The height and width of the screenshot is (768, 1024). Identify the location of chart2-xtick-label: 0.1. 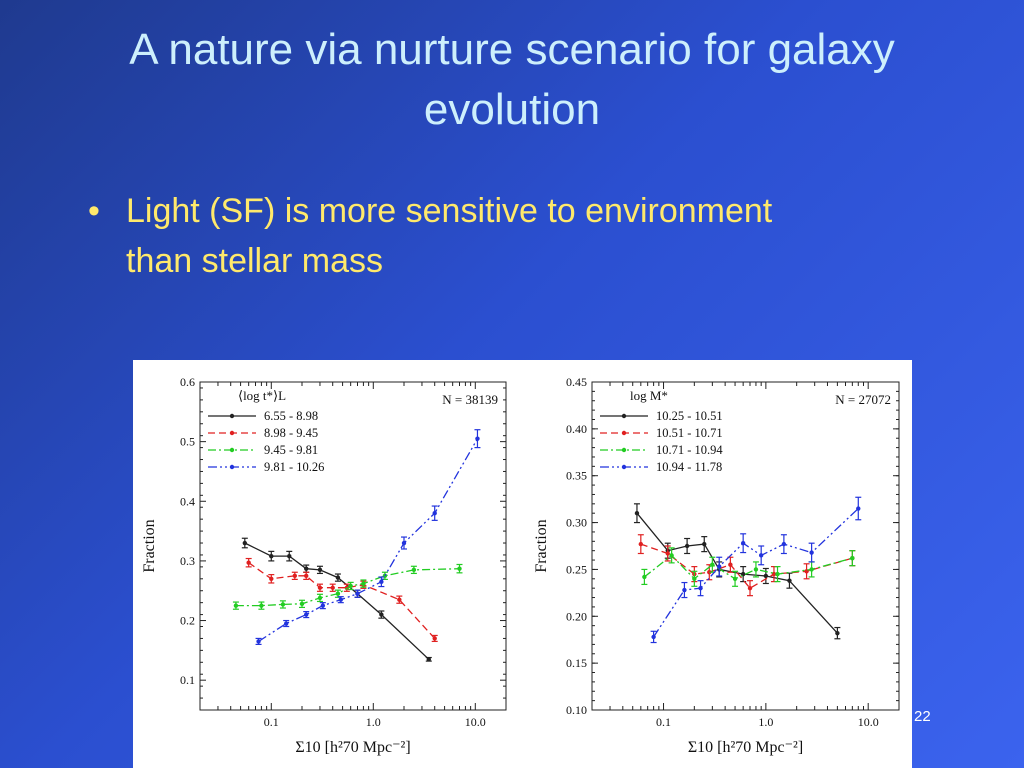
(663, 722).